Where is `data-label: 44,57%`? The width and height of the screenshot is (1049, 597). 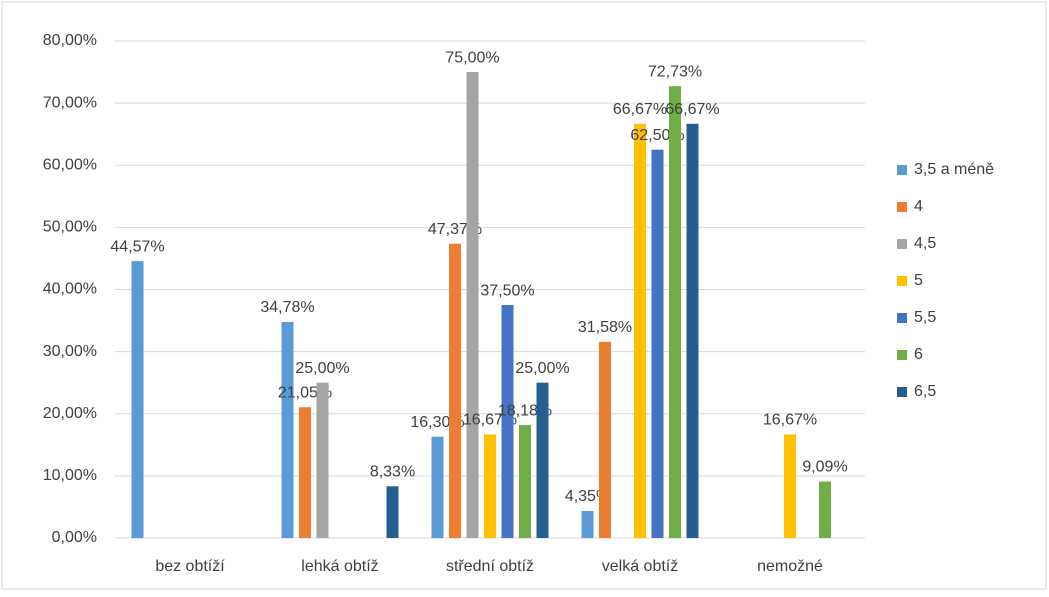 data-label: 44,57% is located at coordinates (137, 246).